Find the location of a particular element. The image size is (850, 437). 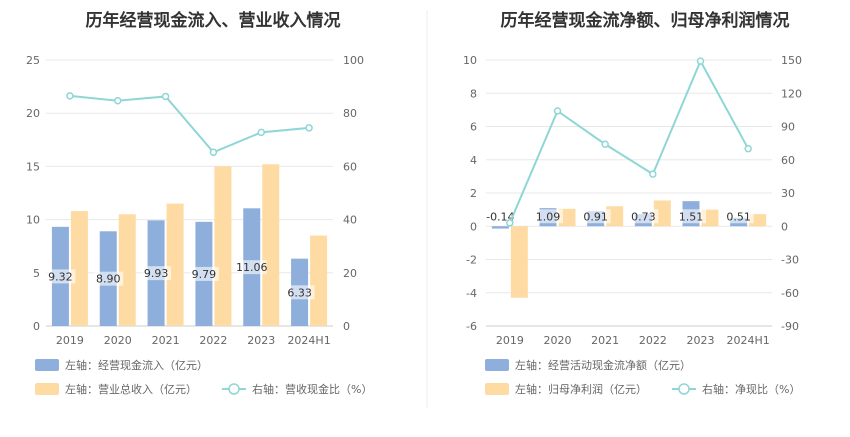

legend-item: 左轴：经营现金流入（亿元） is located at coordinates (121, 365).